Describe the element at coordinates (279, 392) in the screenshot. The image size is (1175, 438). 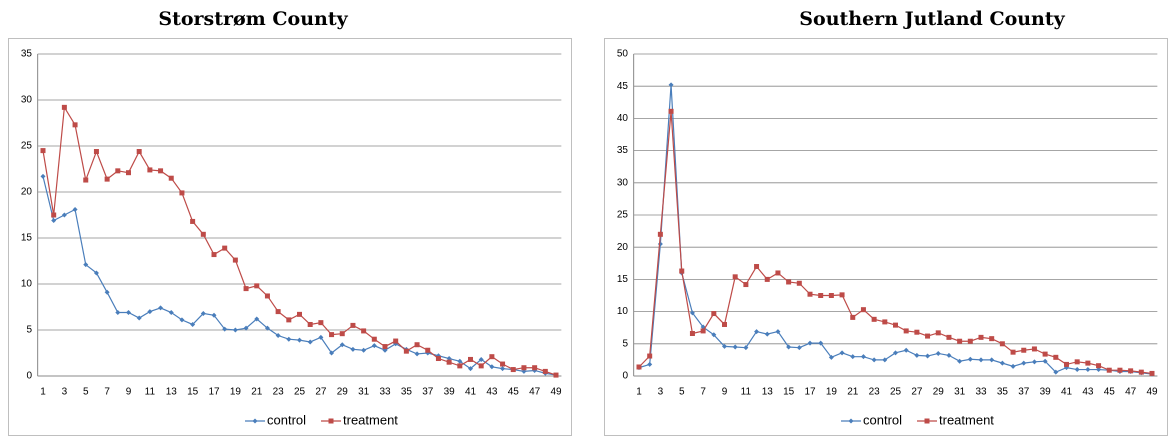
I see `x-tick-label: 23` at that location.